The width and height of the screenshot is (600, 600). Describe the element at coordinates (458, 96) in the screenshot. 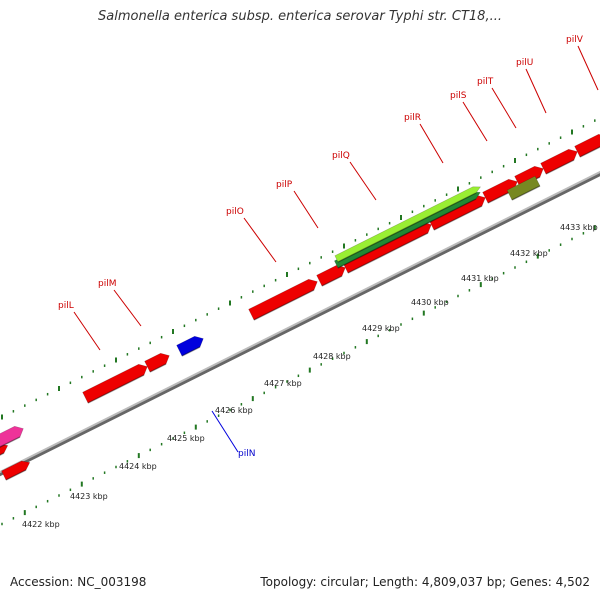

I see `gene-label-pilS: pilS` at that location.